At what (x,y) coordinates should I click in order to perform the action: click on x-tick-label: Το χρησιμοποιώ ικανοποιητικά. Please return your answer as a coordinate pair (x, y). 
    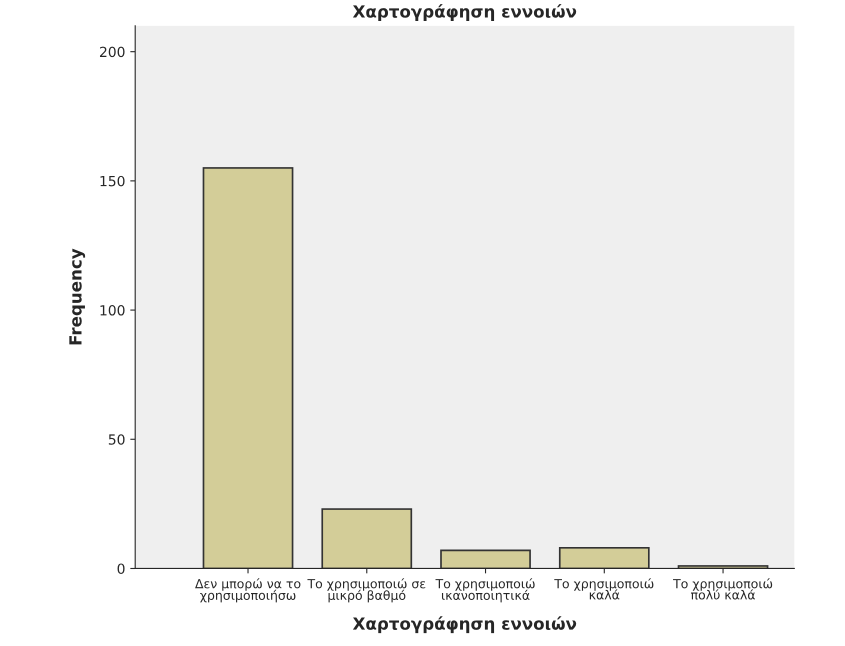
    Looking at the image, I should click on (485, 590).